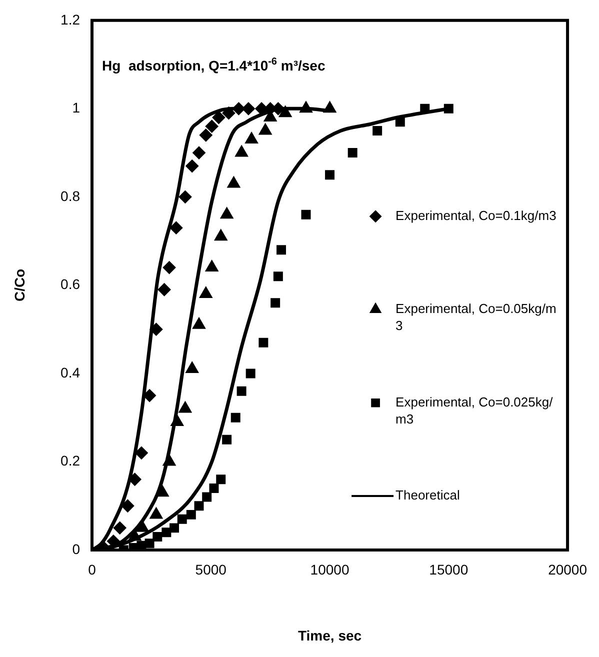 The height and width of the screenshot is (657, 599). Describe the element at coordinates (76, 548) in the screenshot. I see `y-tick-label: 0` at that location.